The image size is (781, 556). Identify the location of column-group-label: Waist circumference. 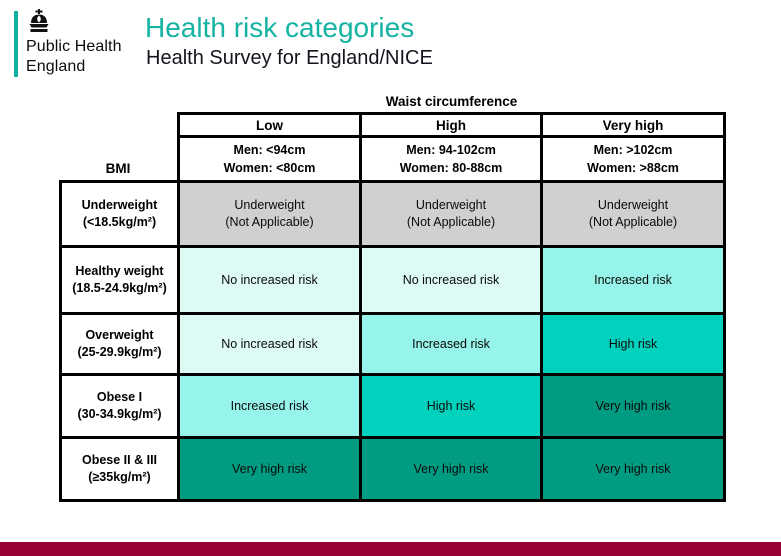
(451, 101).